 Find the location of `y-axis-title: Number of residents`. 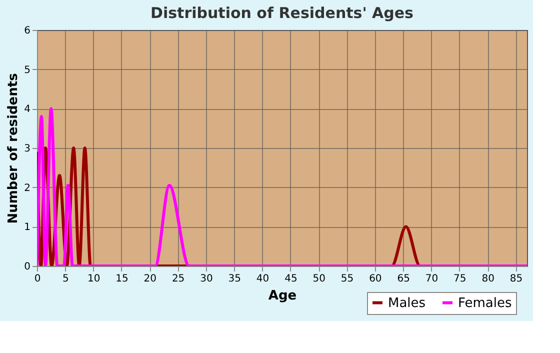

y-axis-title: Number of residents is located at coordinates (14, 148).